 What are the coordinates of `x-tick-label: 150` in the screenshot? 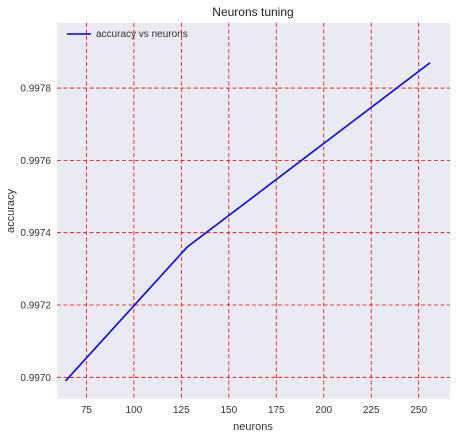 It's located at (228, 410).